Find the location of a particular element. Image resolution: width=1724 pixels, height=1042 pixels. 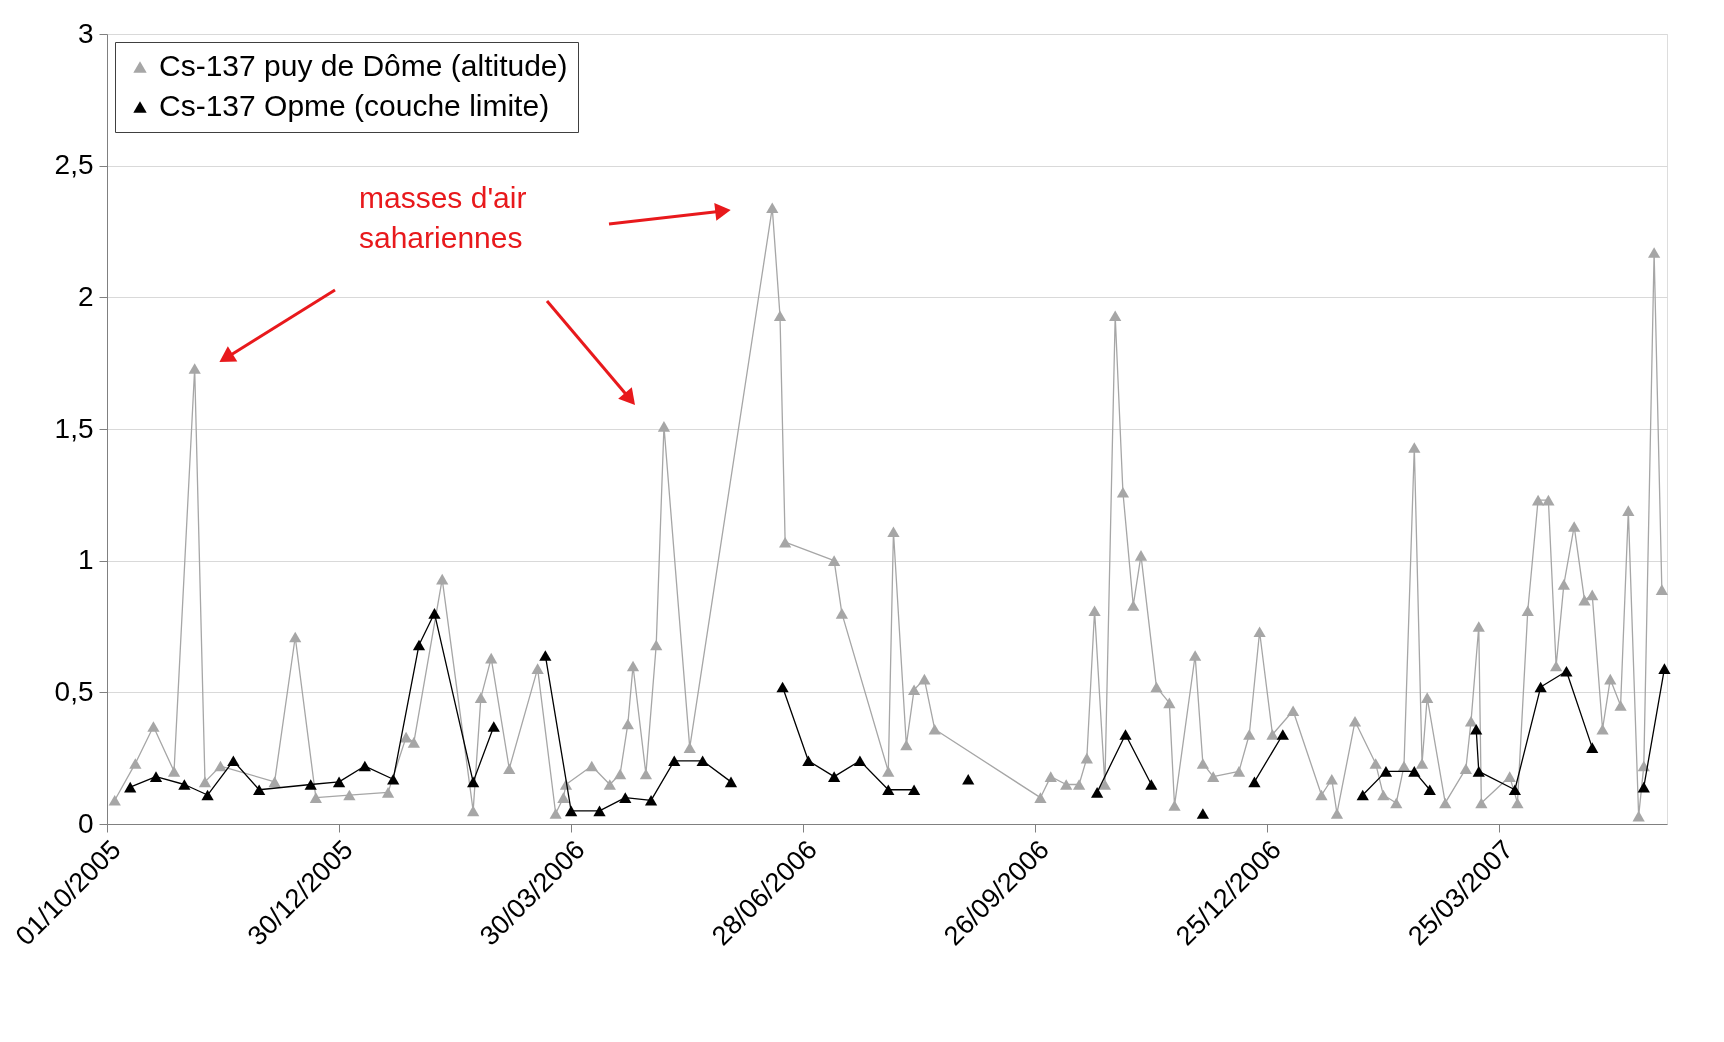

y-tick-label: 2,5 is located at coordinates (74, 165).